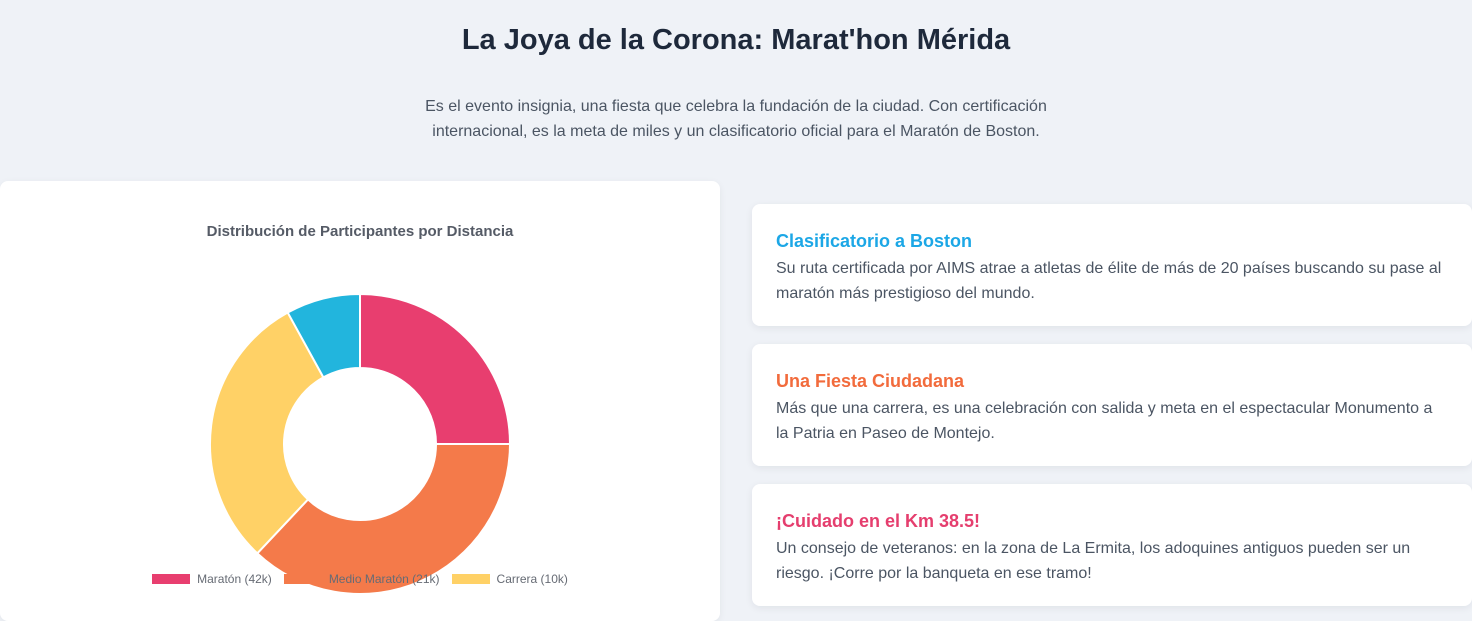 The width and height of the screenshot is (1472, 621). What do you see at coordinates (874, 241) in the screenshot?
I see `info-card-title: Clasificatorio a Boston` at bounding box center [874, 241].